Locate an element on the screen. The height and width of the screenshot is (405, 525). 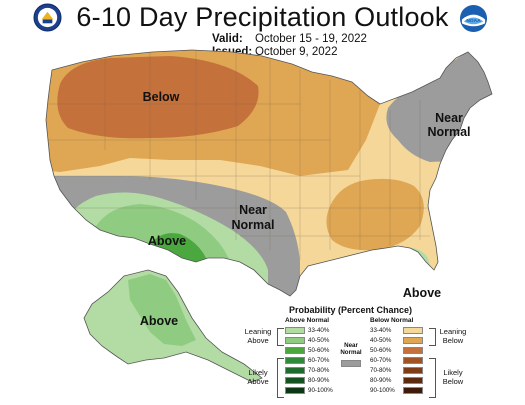
legend-bracket-likely-below is located at coordinates (432, 378).